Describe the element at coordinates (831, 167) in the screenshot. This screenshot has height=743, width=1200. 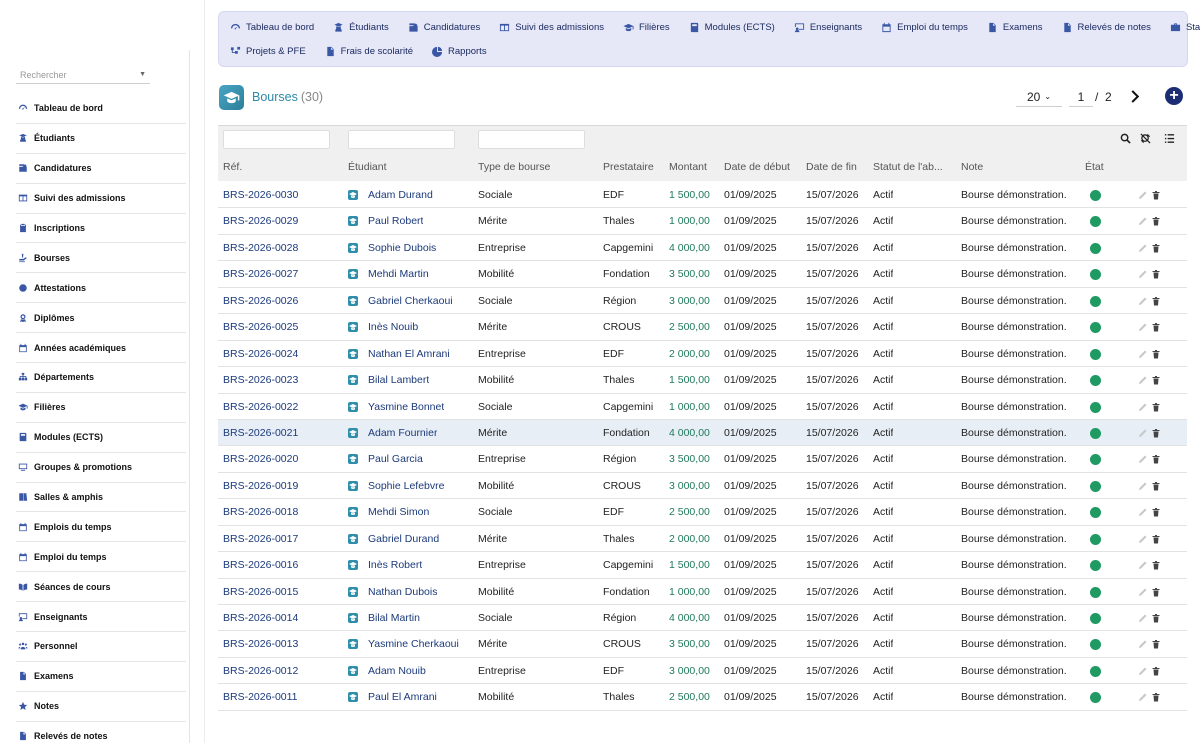
I see `col-header-end-date: Date de fin` at that location.